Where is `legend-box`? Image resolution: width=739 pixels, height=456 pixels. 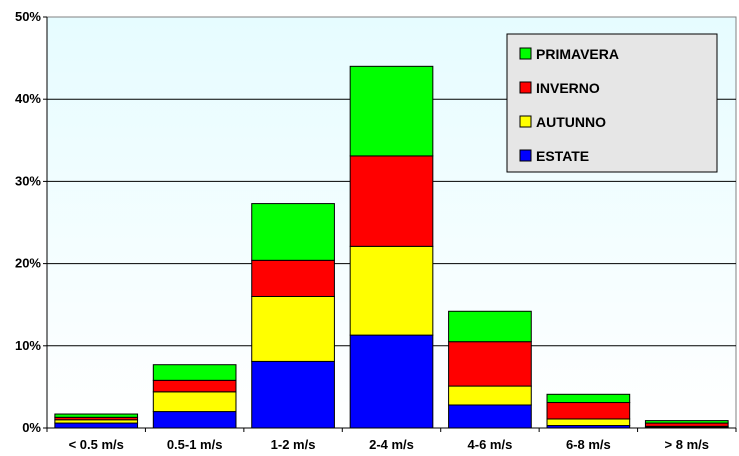 legend-box is located at coordinates (612, 103).